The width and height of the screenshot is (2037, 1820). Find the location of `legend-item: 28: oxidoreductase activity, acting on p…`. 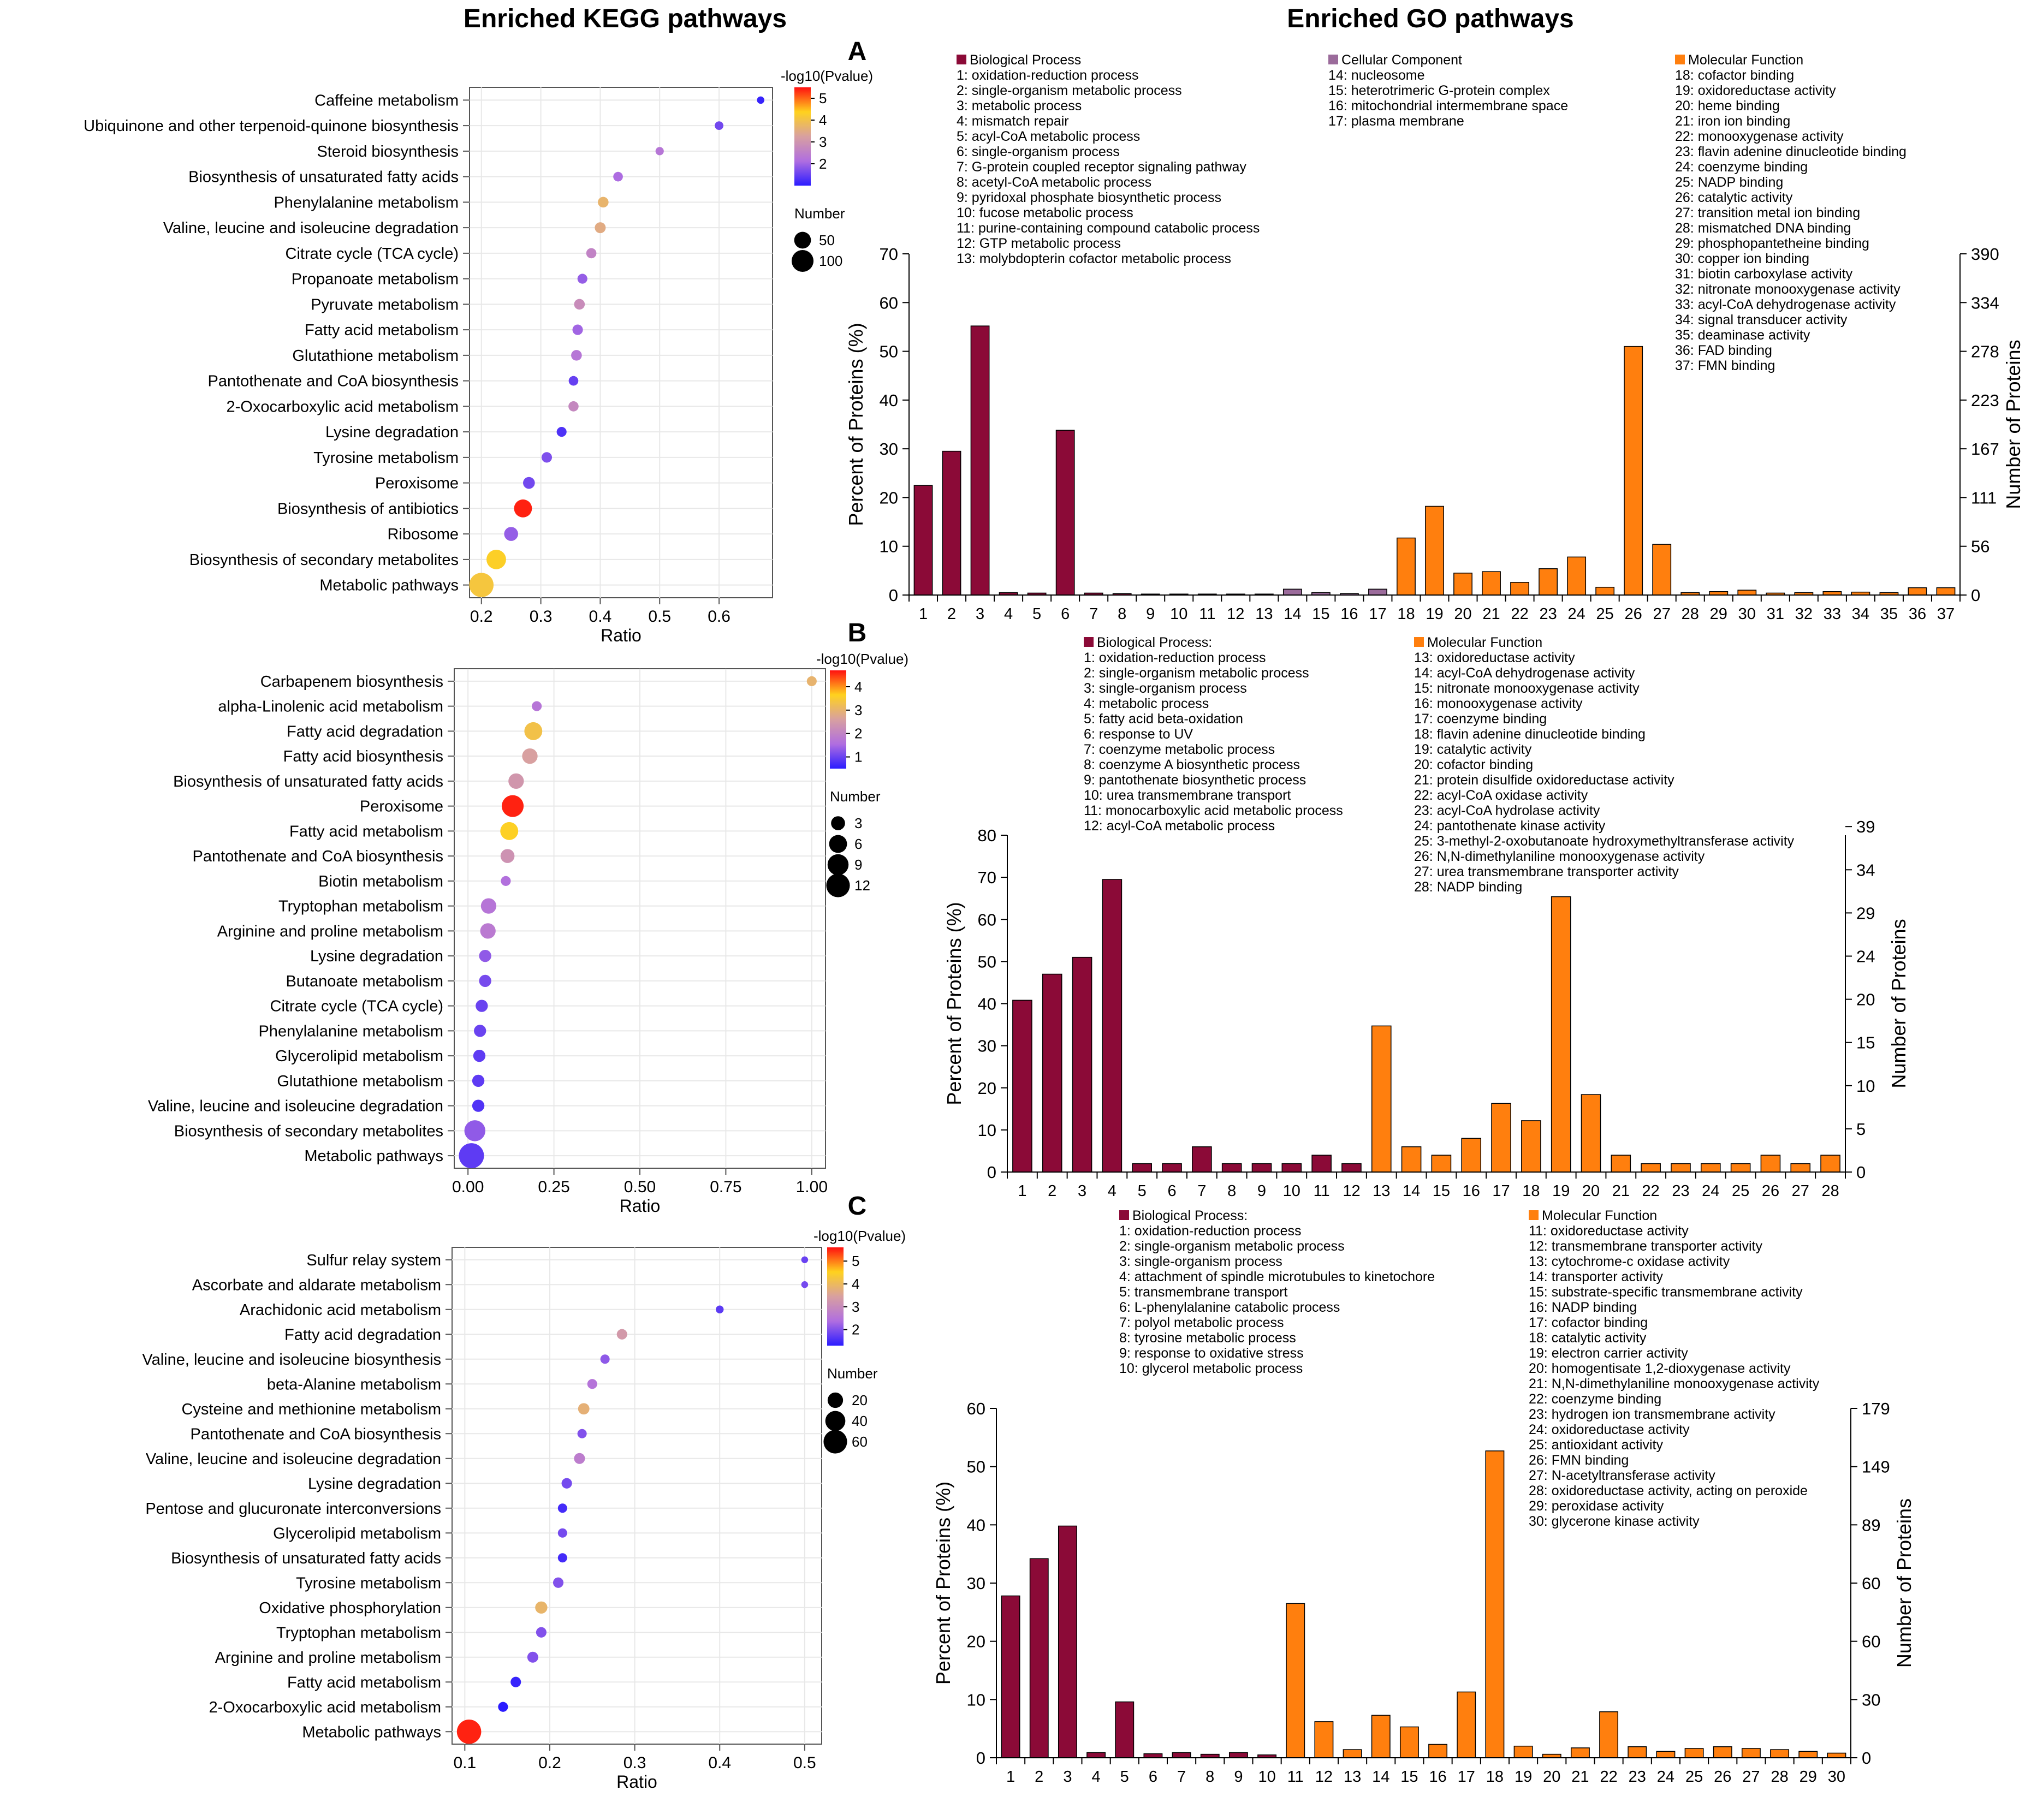

legend-item: 28: oxidoreductase activity, acting on p… is located at coordinates (1668, 1490).